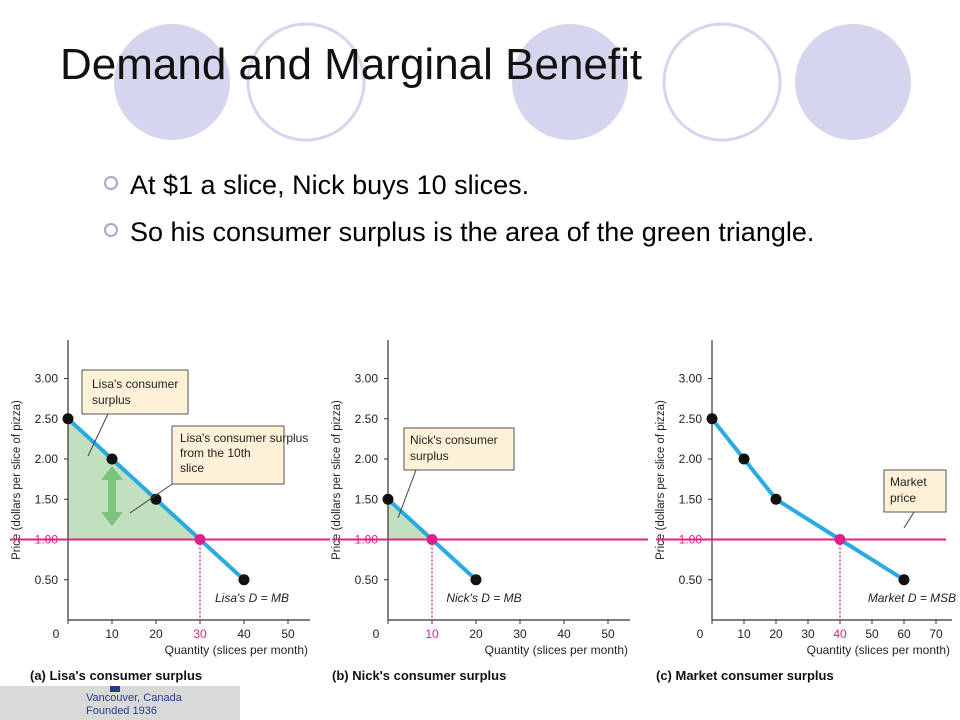 The height and width of the screenshot is (720, 960). Describe the element at coordinates (419, 675) in the screenshot. I see `chart-caption: (b) Nick's consumer surplus` at that location.